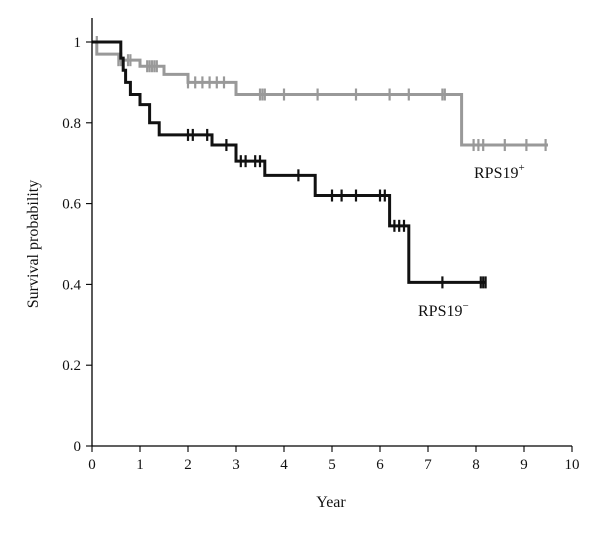  Describe the element at coordinates (428, 465) in the screenshot. I see `x-tick-label: 7` at that location.